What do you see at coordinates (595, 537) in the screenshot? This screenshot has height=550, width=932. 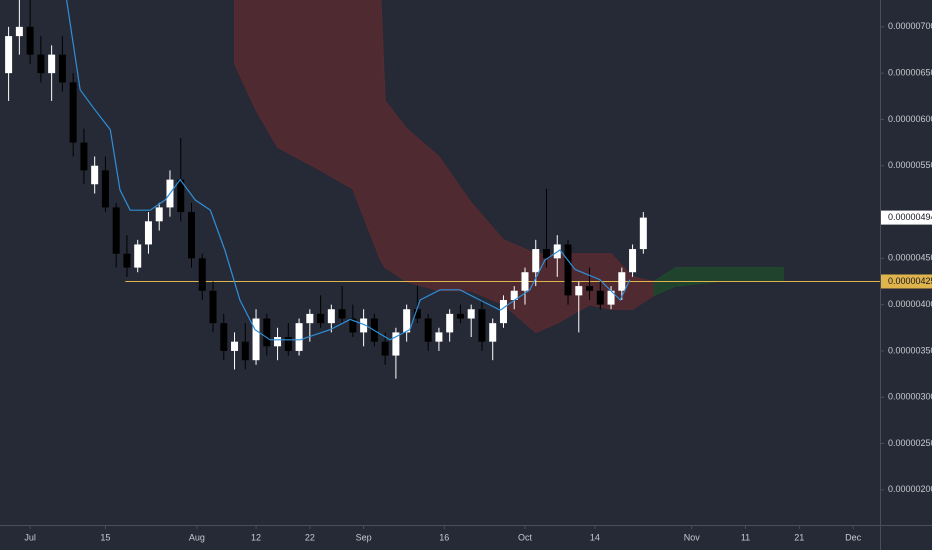 I see `x-tick-label: 14` at bounding box center [595, 537].